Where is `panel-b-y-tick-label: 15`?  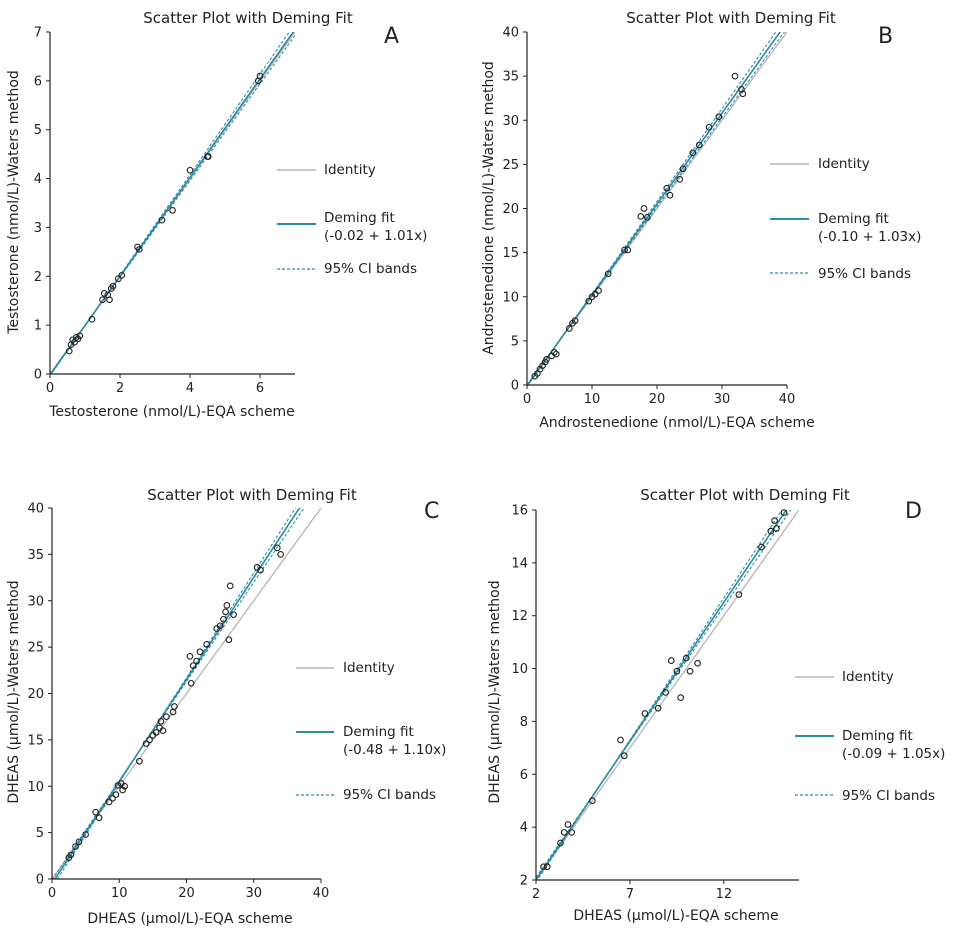 panel-b-y-tick-label: 15 is located at coordinates (510, 253).